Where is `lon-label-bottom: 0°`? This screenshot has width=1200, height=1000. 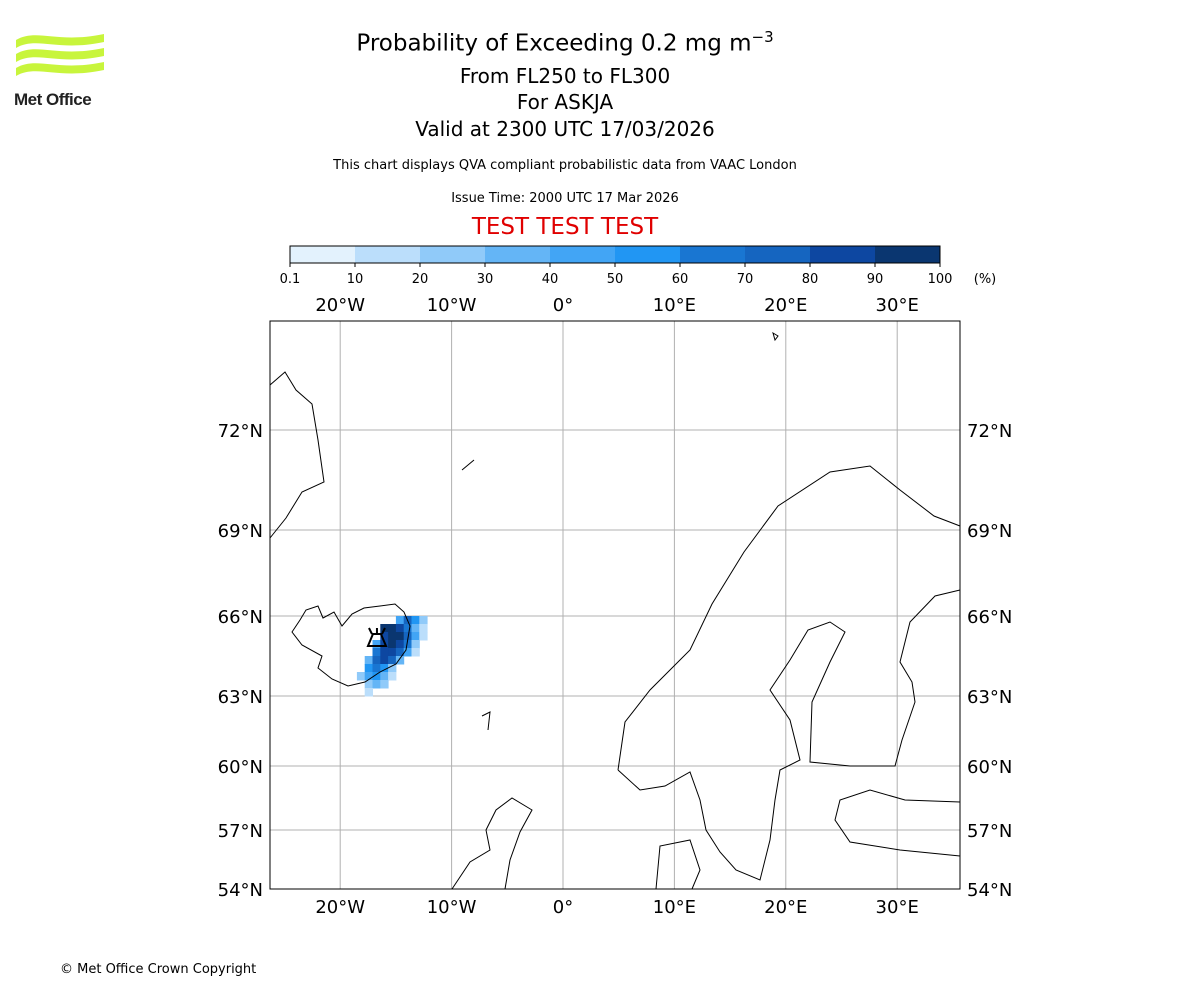
lon-label-bottom: 0° is located at coordinates (563, 907).